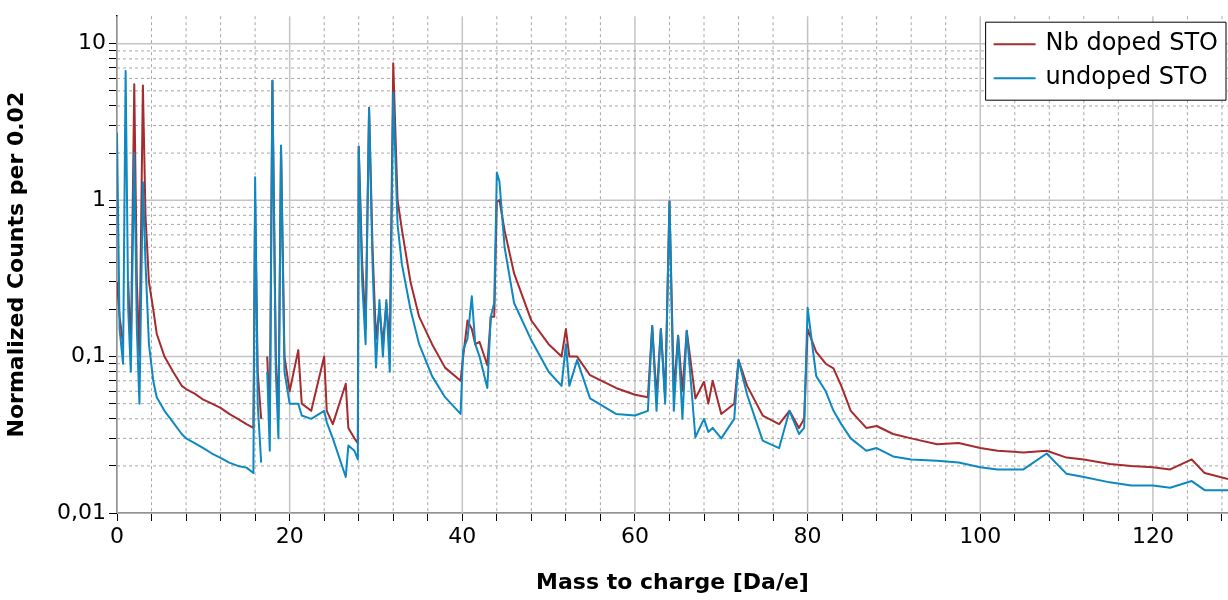 The width and height of the screenshot is (1228, 600). Describe the element at coordinates (1152, 535) in the screenshot. I see `x-tick-label: 120` at that location.